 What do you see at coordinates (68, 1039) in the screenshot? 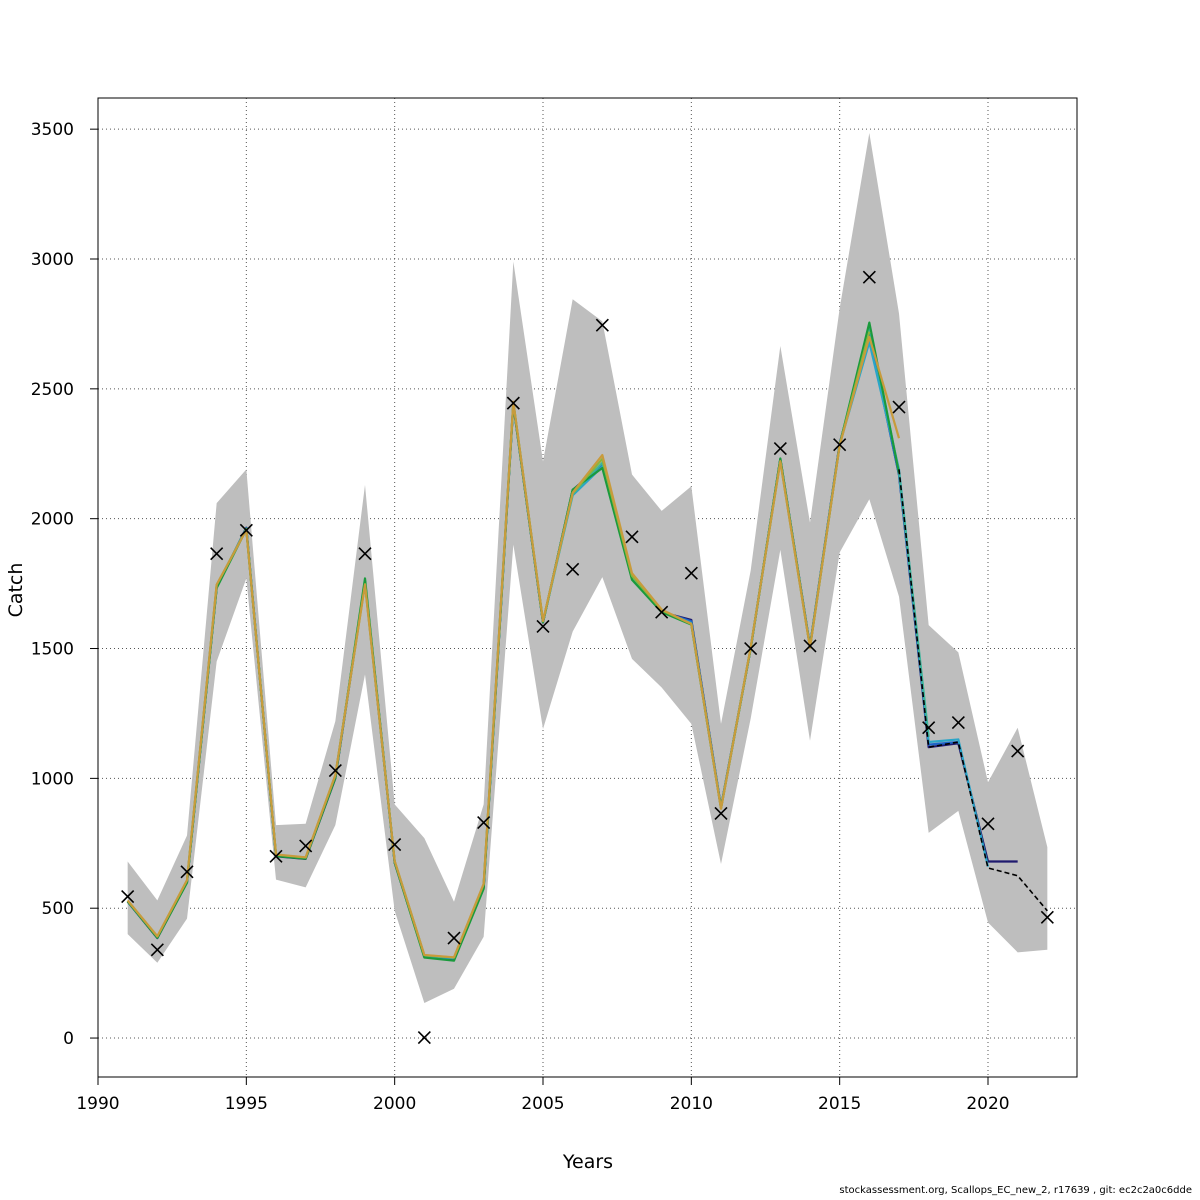
I see `y-tick-label: 0` at bounding box center [68, 1039].